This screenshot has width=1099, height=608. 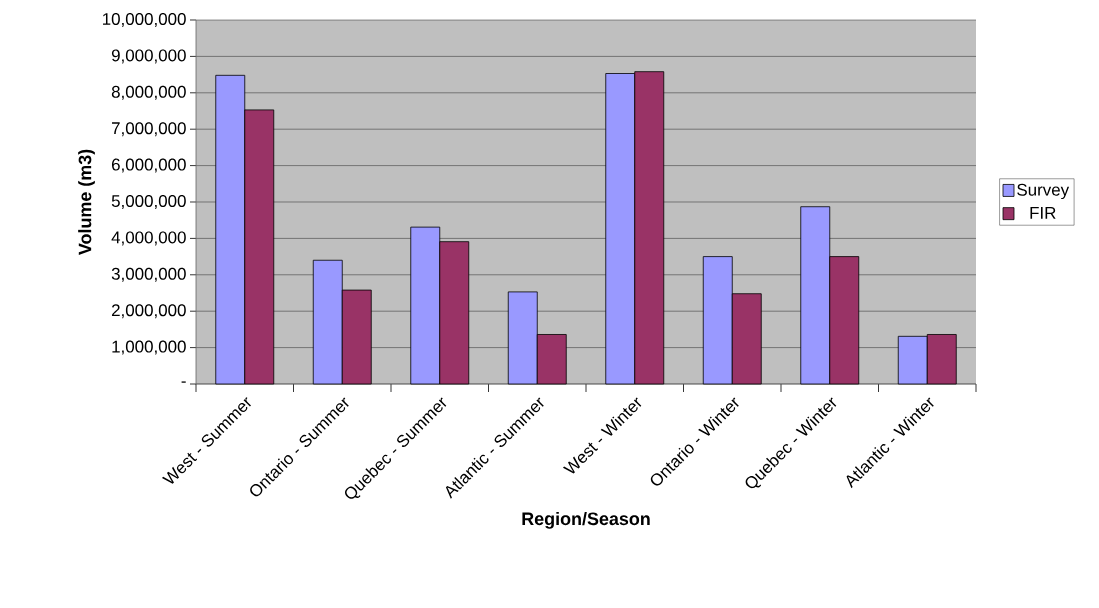 I want to click on y-tick-label: 4,000,000, so click(x=148, y=238).